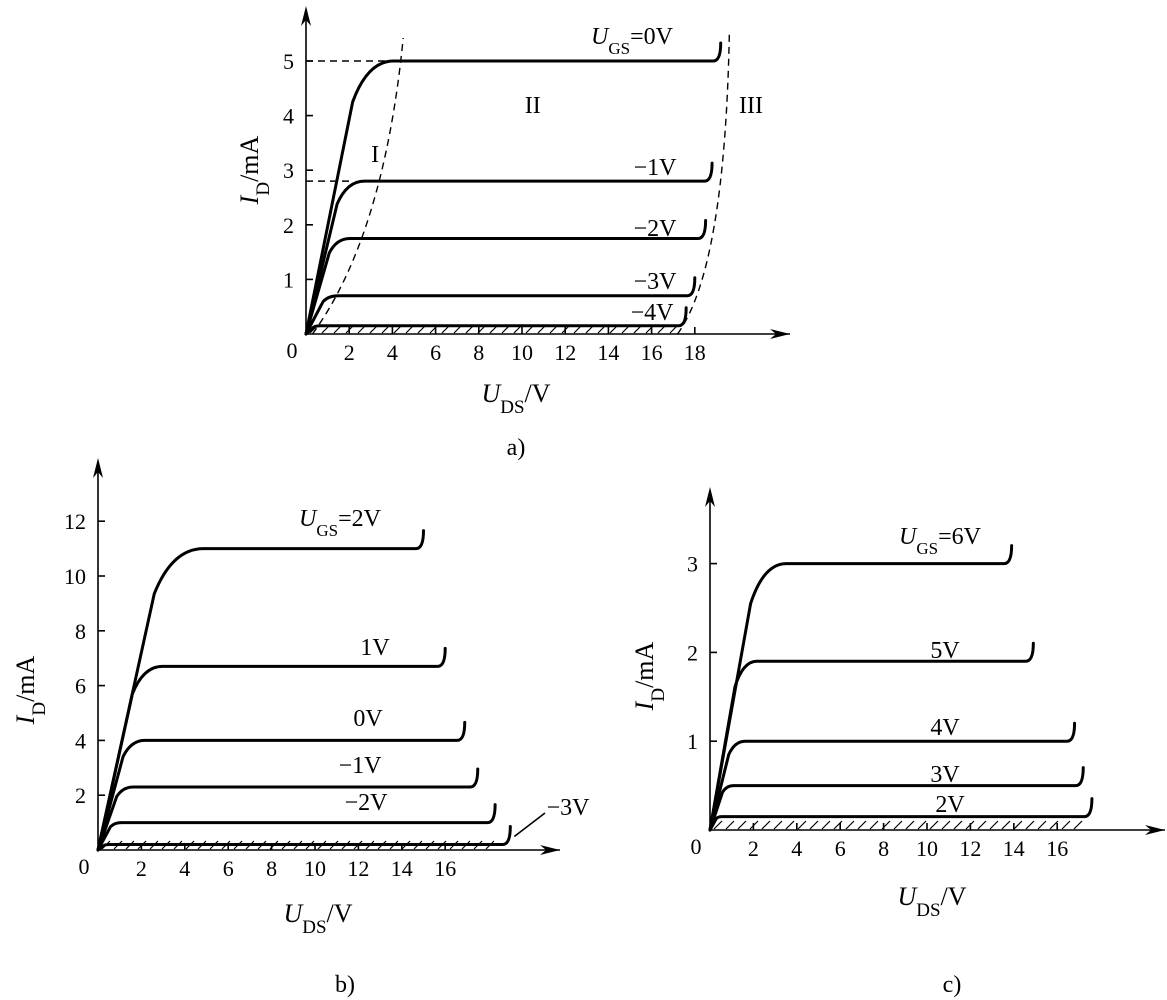 Image resolution: width=1167 pixels, height=1000 pixels. I want to click on series-label: UGS=2V, so click(340, 523).